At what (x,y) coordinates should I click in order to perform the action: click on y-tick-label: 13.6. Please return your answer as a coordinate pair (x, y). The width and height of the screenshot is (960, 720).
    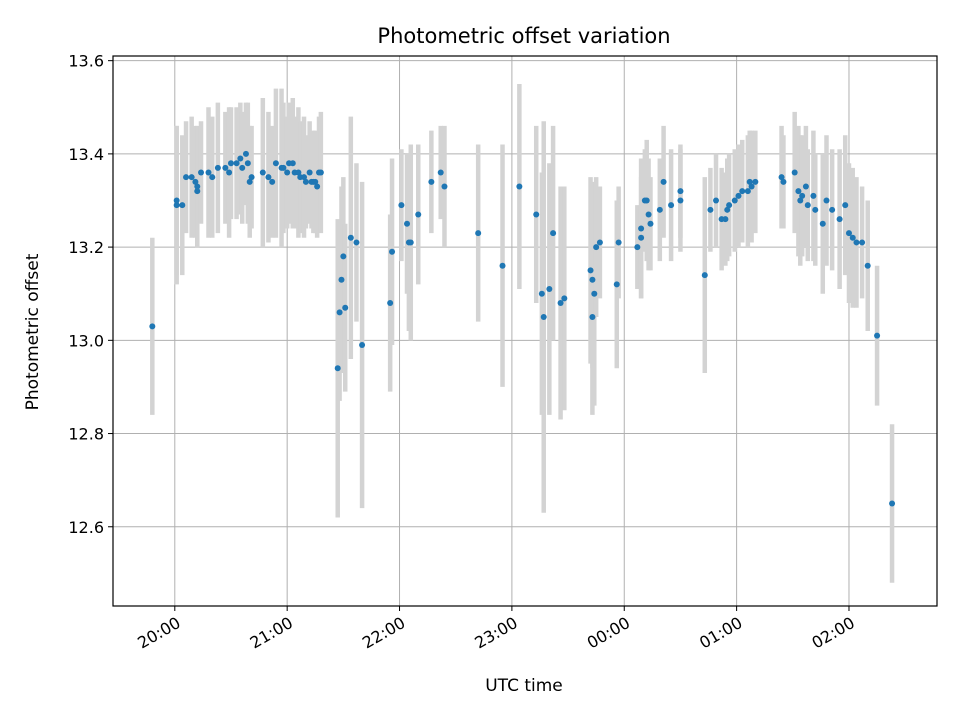
    Looking at the image, I should click on (86, 61).